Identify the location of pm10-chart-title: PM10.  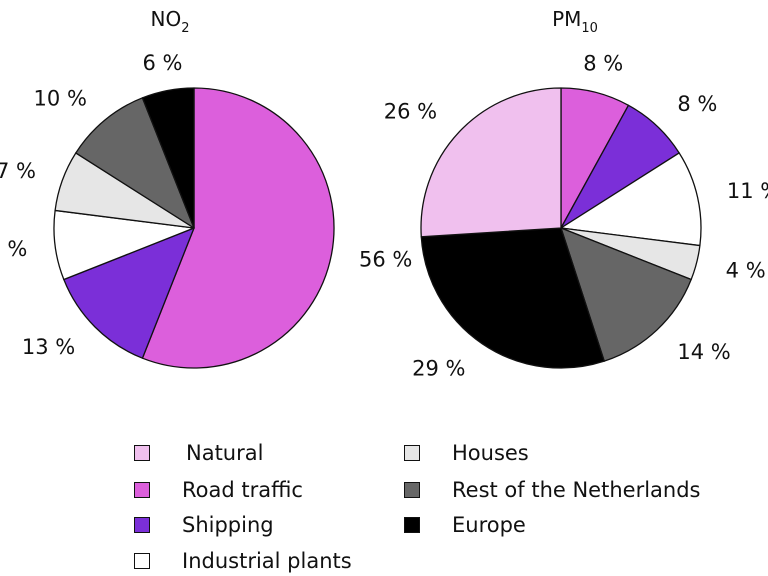
(575, 21).